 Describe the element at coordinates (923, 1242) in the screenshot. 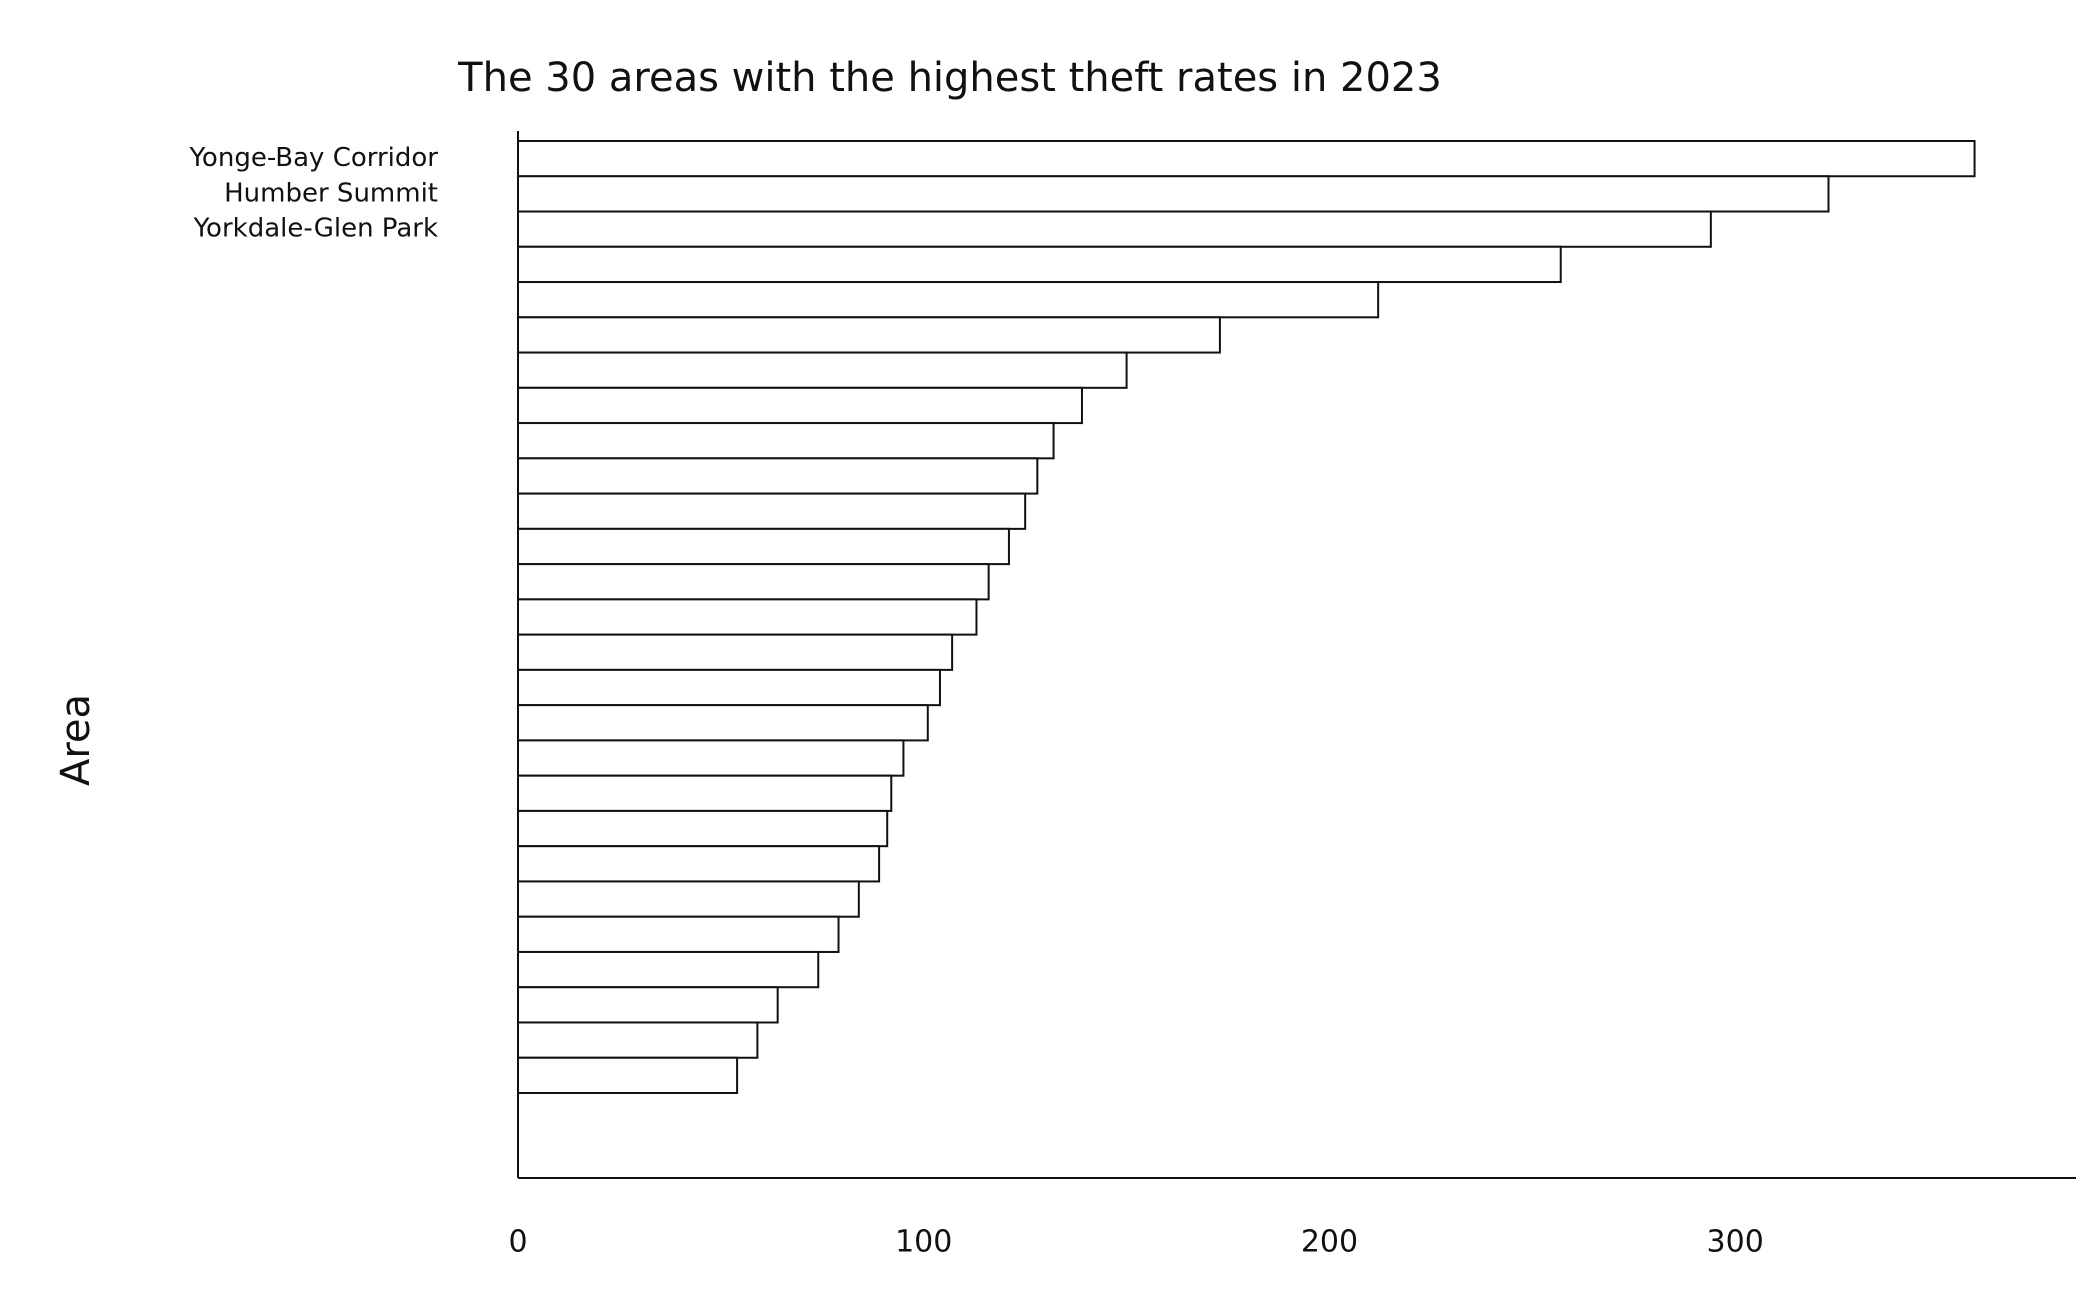

I see `x-tick-label: 100` at that location.